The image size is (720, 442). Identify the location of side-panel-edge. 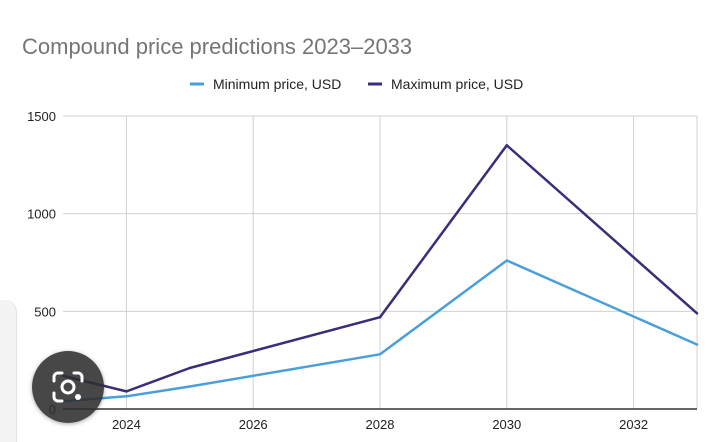
(8, 371).